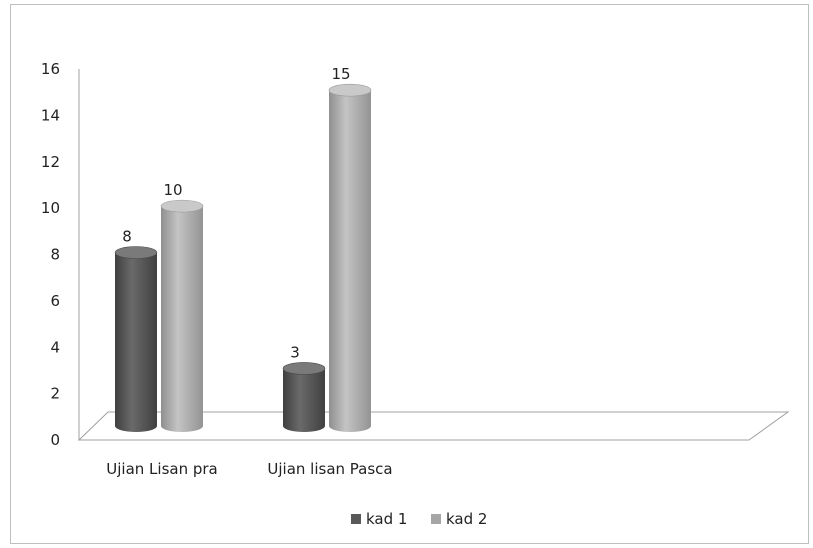 The height and width of the screenshot is (548, 813). What do you see at coordinates (50, 115) in the screenshot?
I see `y-tick-label: 14` at bounding box center [50, 115].